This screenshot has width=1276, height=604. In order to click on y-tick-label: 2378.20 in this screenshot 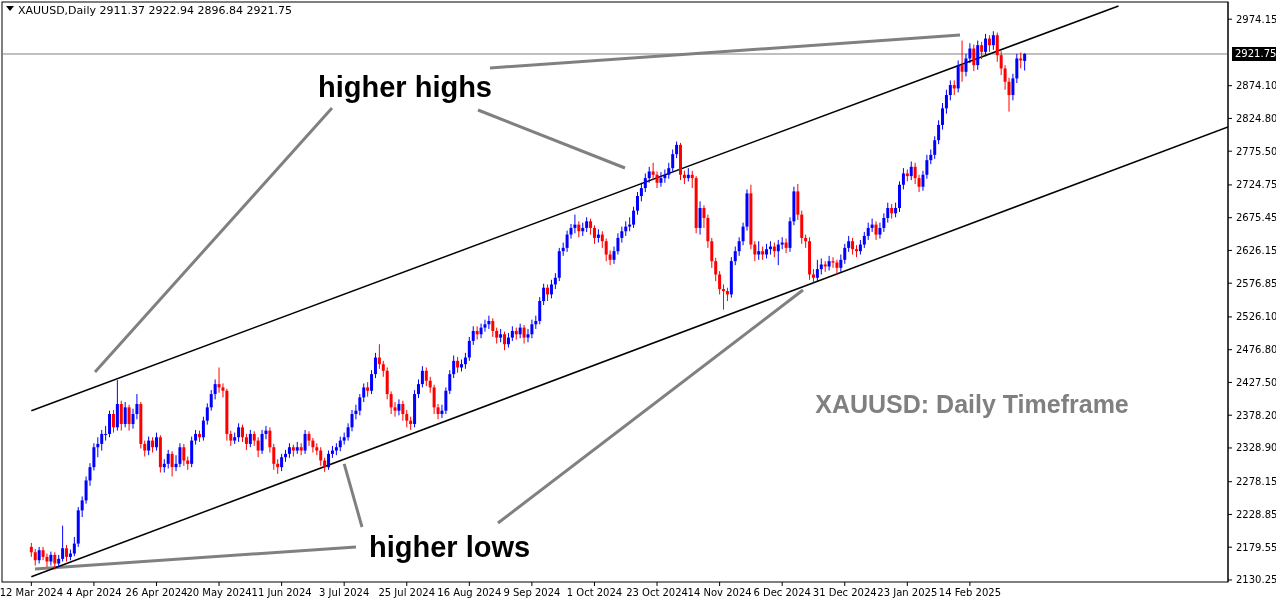, I will do `click(1256, 415)`.